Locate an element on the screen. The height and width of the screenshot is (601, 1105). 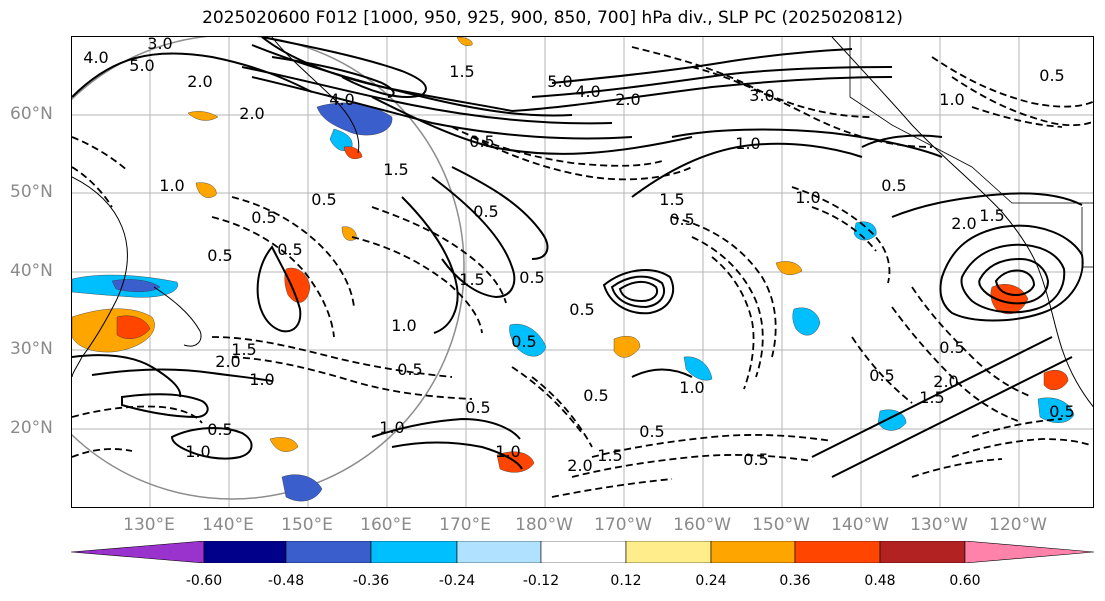
contour-label: 5.0 is located at coordinates (141, 65).